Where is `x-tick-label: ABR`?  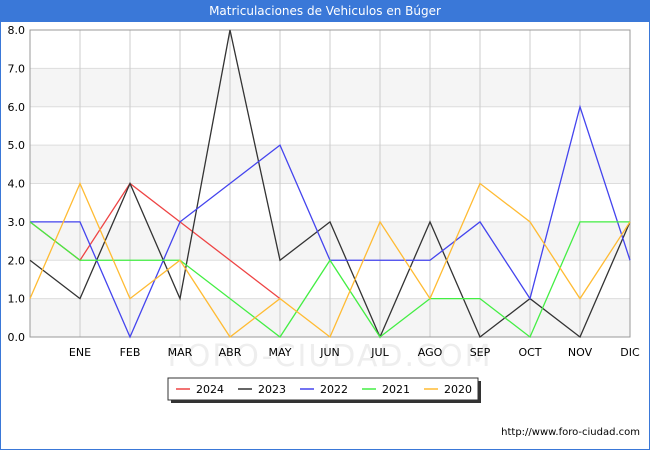
x-tick-label: ABR is located at coordinates (230, 352).